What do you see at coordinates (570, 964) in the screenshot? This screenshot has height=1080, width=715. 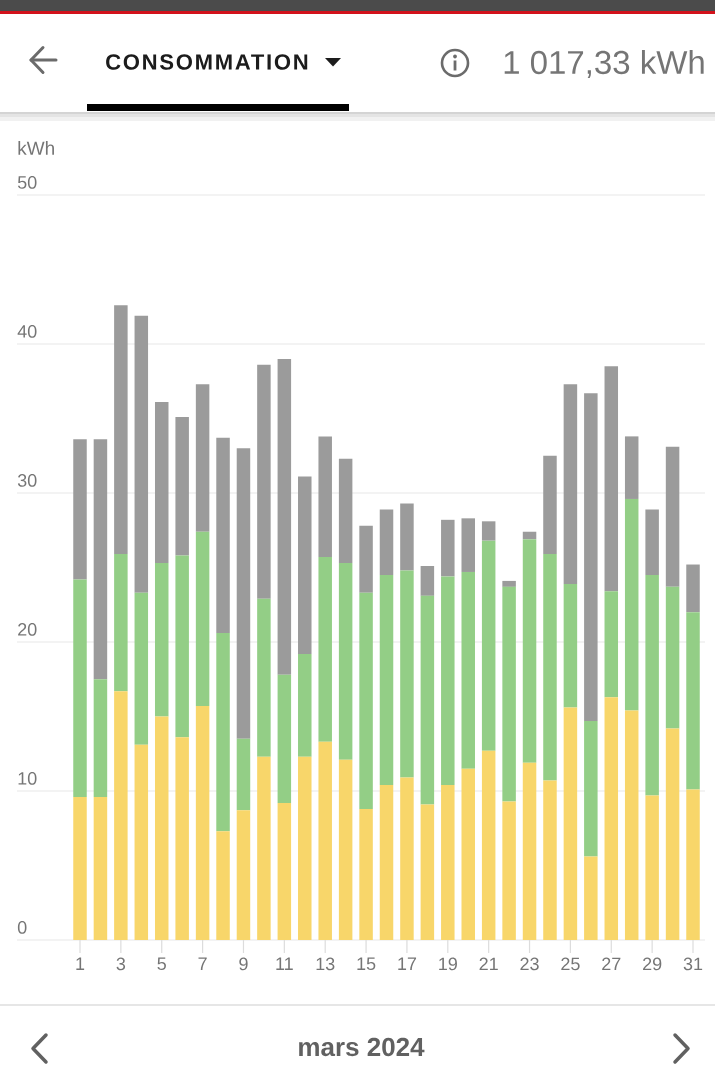 I see `x-tick-label: 25` at bounding box center [570, 964].